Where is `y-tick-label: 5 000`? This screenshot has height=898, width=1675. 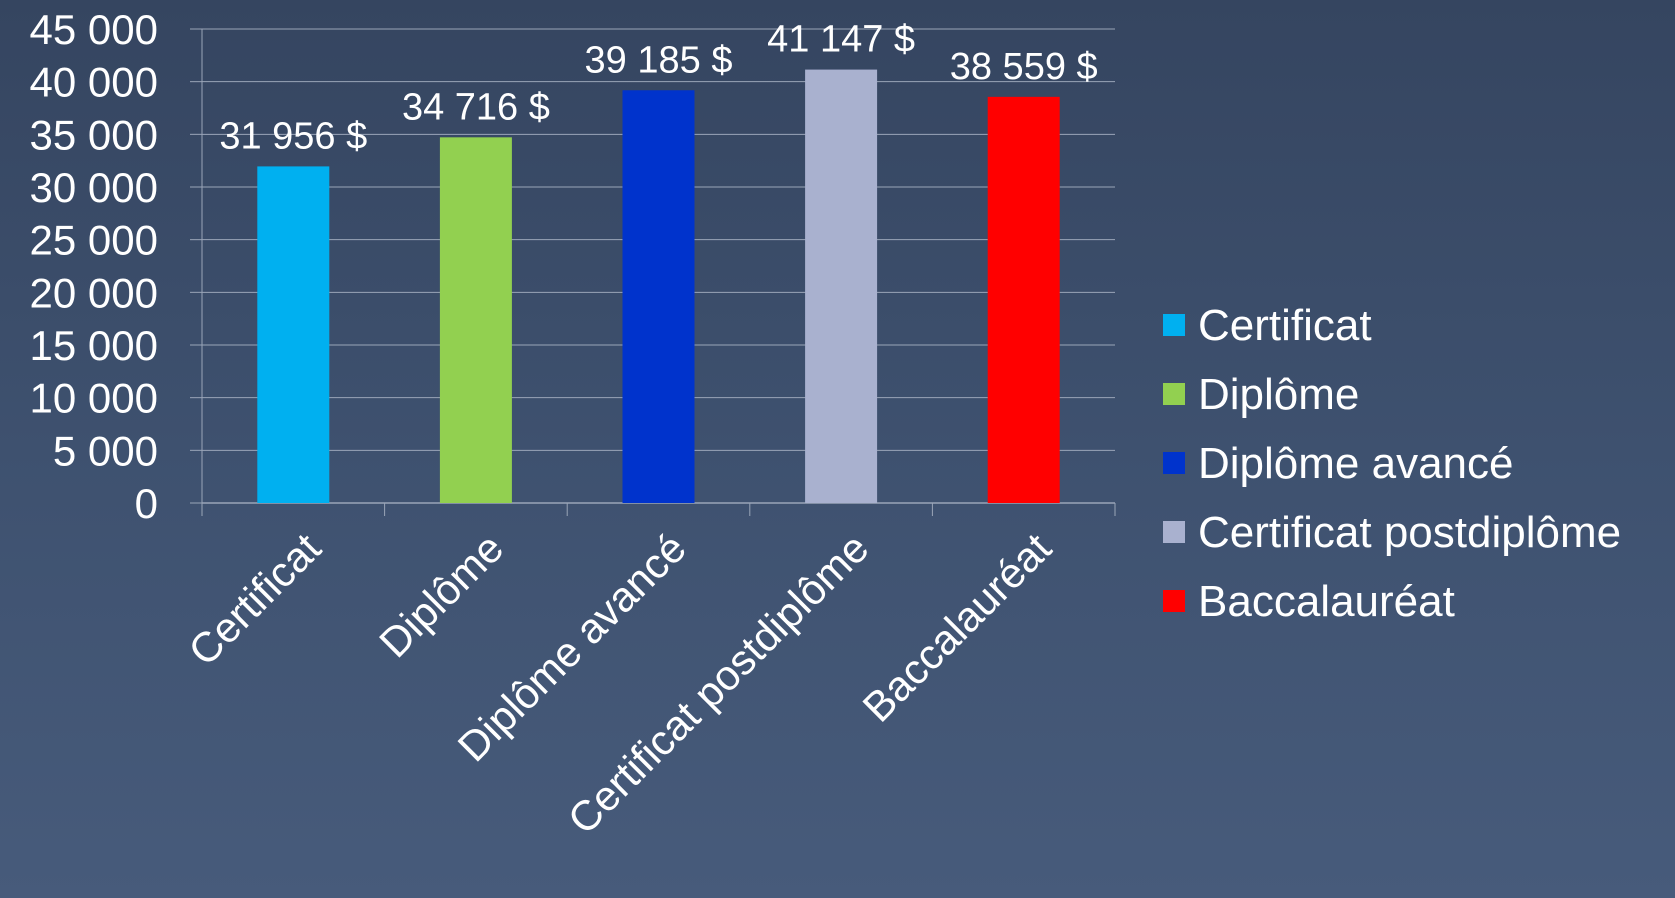
y-tick-label: 5 000 is located at coordinates (105, 450).